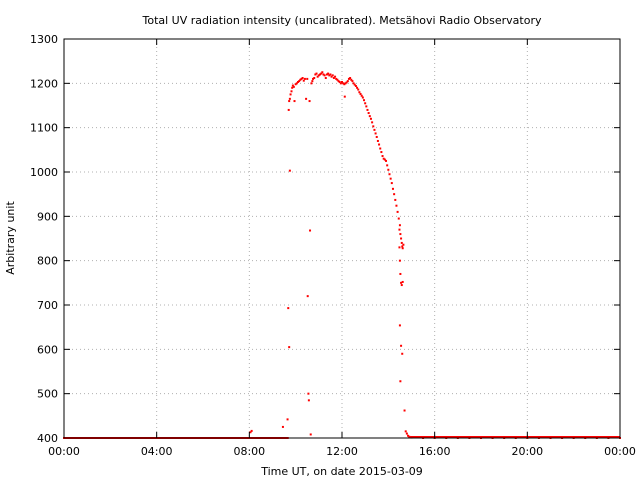 This screenshot has width=640, height=480. What do you see at coordinates (47, 438) in the screenshot?
I see `y-tick-label: 400` at bounding box center [47, 438].